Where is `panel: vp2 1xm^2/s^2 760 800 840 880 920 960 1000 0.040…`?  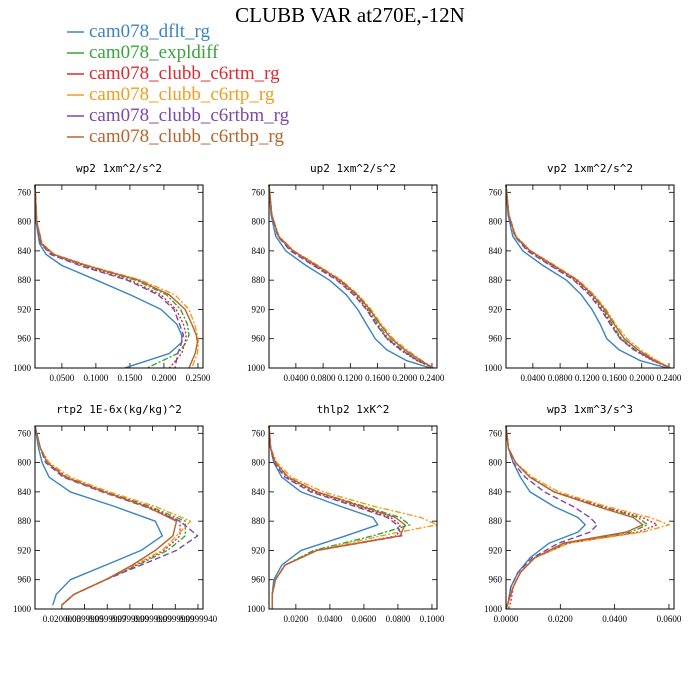 panel: vp2 1xm^2/s^2 760 800 840 880 920 960 1000 0.040… is located at coordinates (583, 272).